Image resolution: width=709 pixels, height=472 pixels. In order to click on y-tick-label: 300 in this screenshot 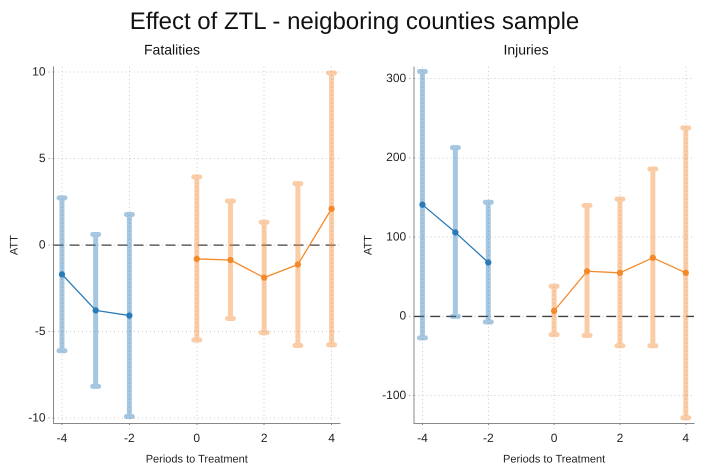, I will do `click(396, 78)`.